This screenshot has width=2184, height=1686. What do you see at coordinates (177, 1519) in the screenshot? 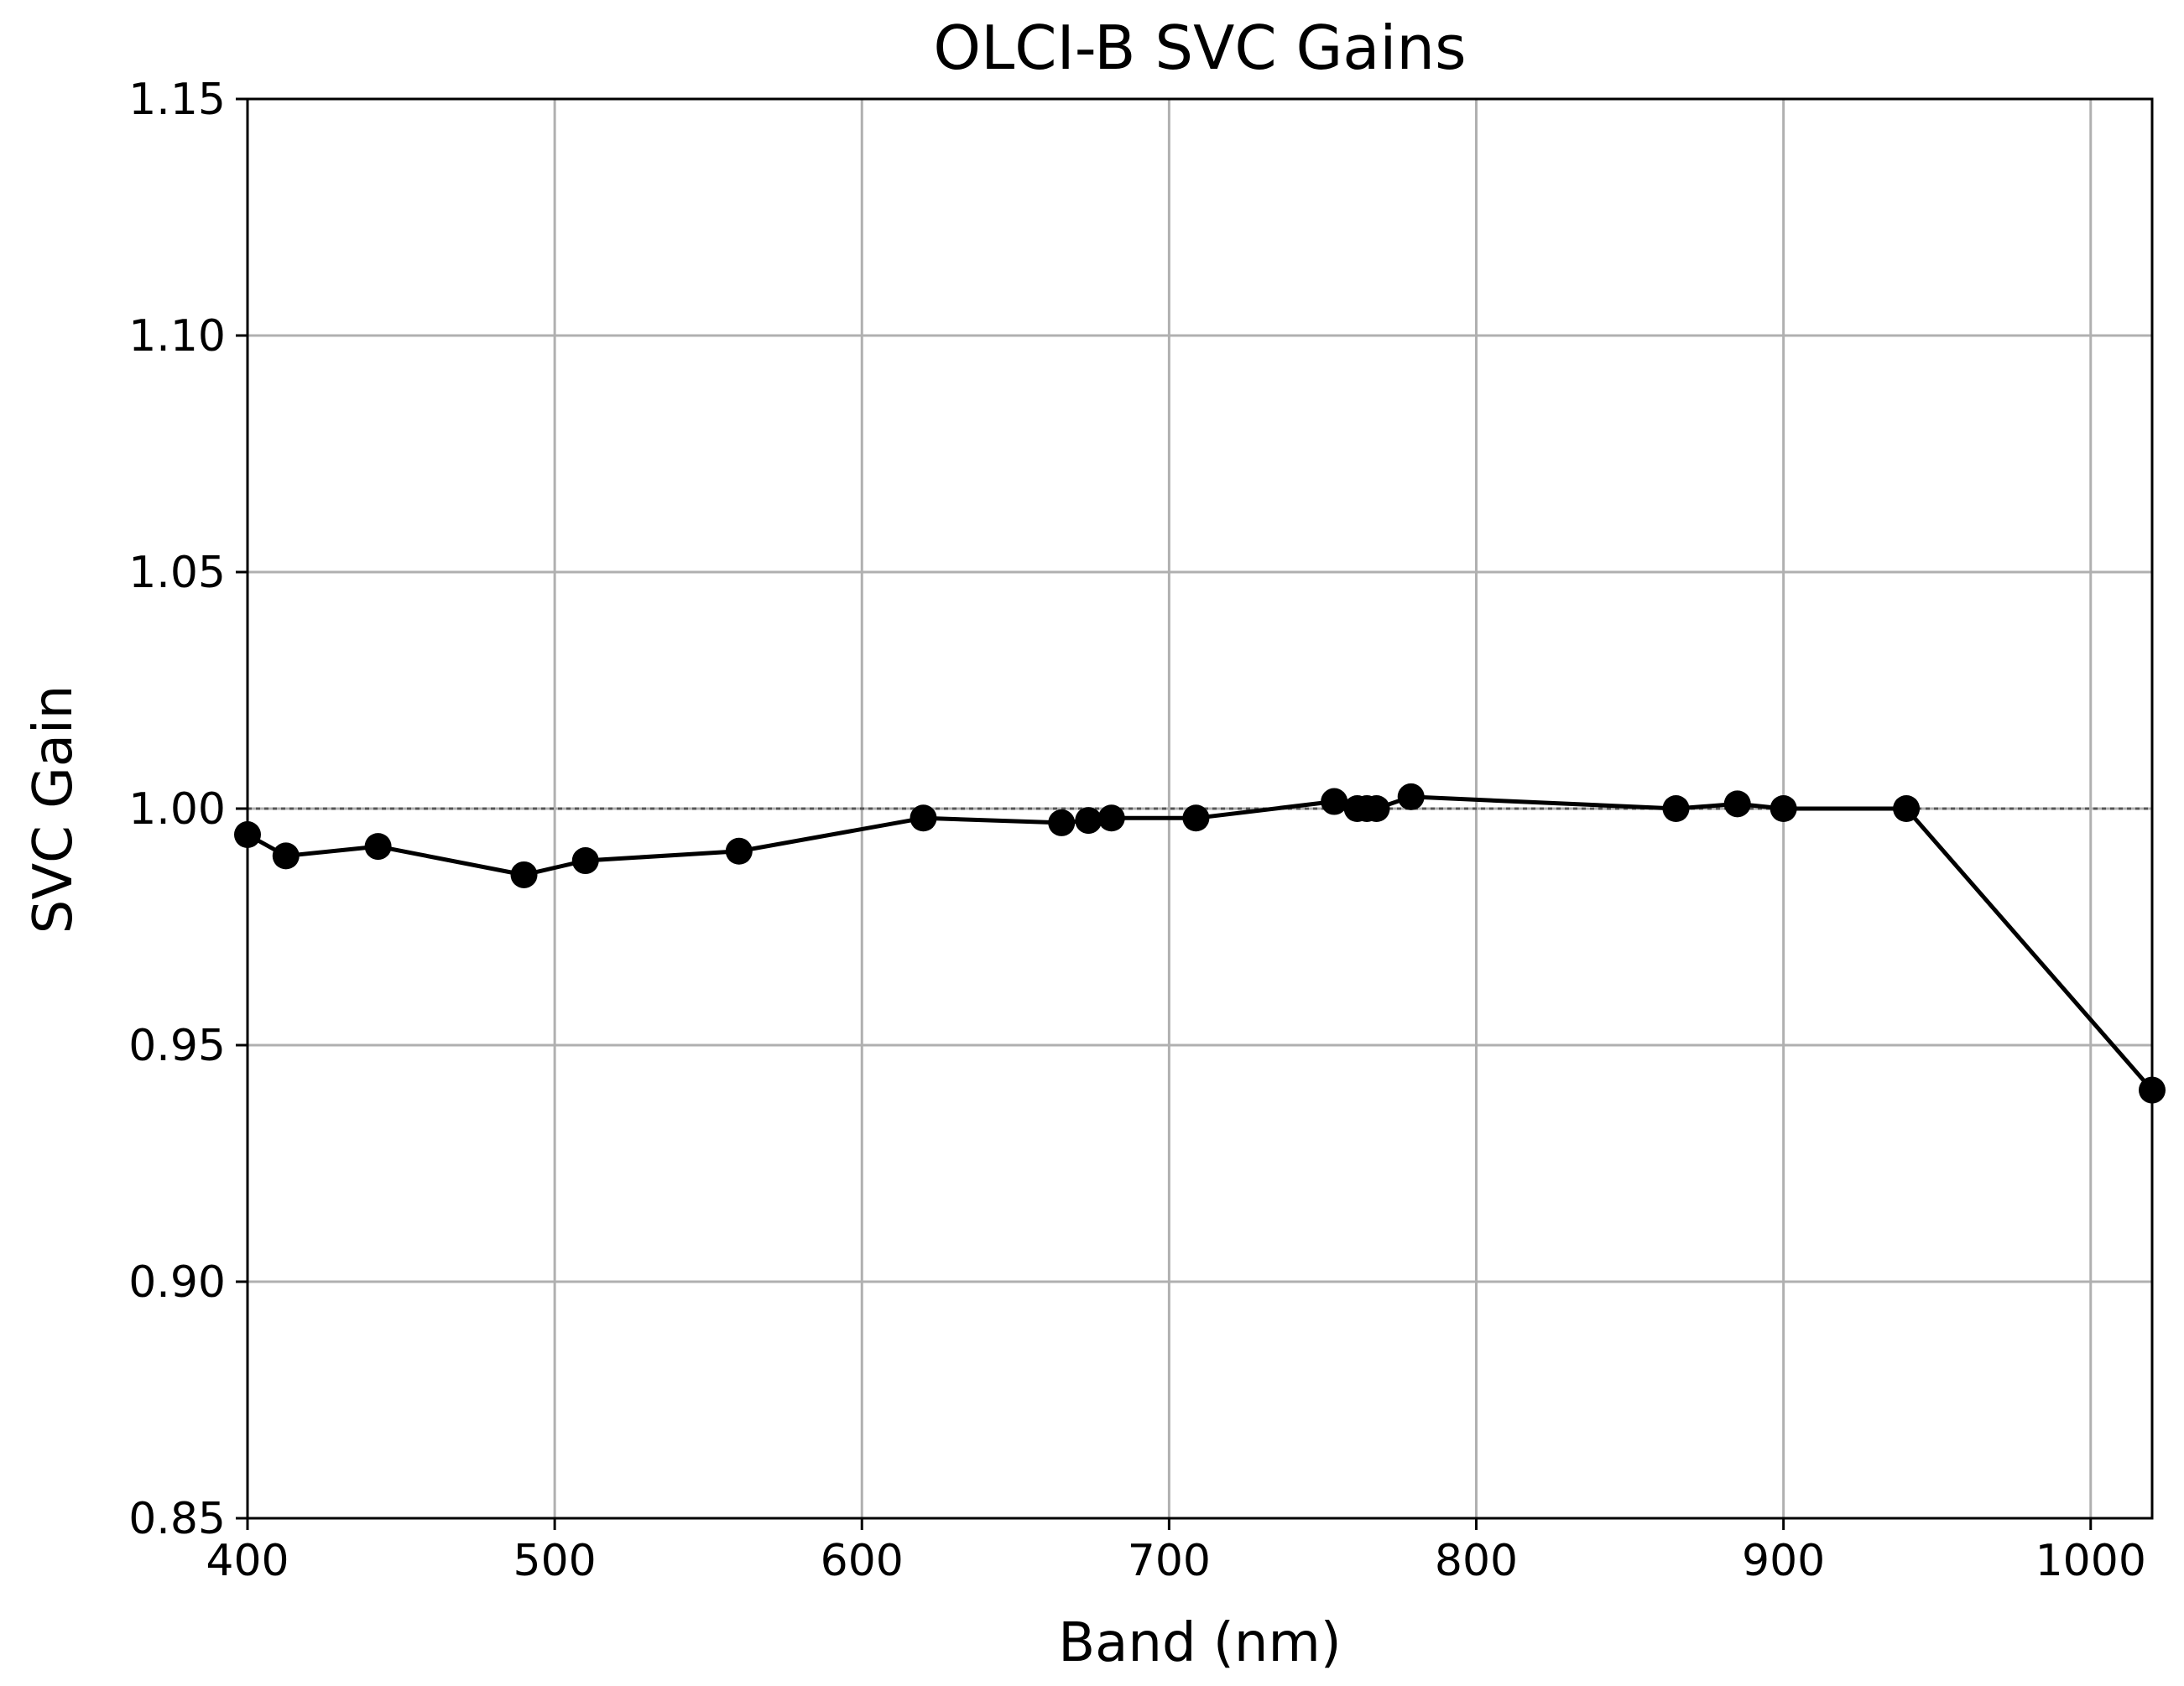
I see `y-tick-label: 0.85` at bounding box center [177, 1519].